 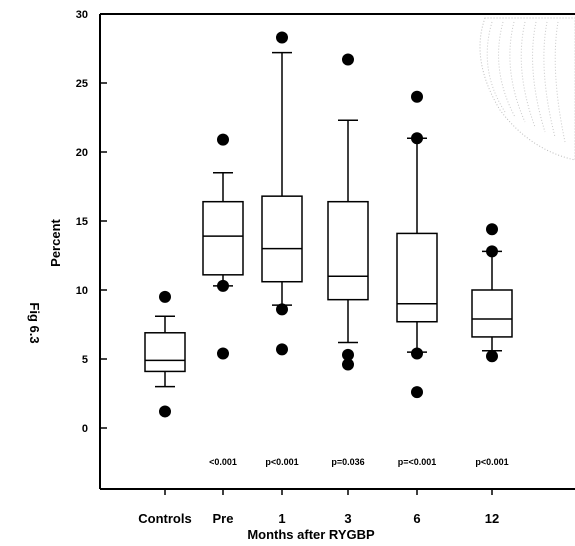 What do you see at coordinates (91, 222) in the screenshot?
I see `y-axis-ticks: 0 5 10 15 20 25 30` at bounding box center [91, 222].